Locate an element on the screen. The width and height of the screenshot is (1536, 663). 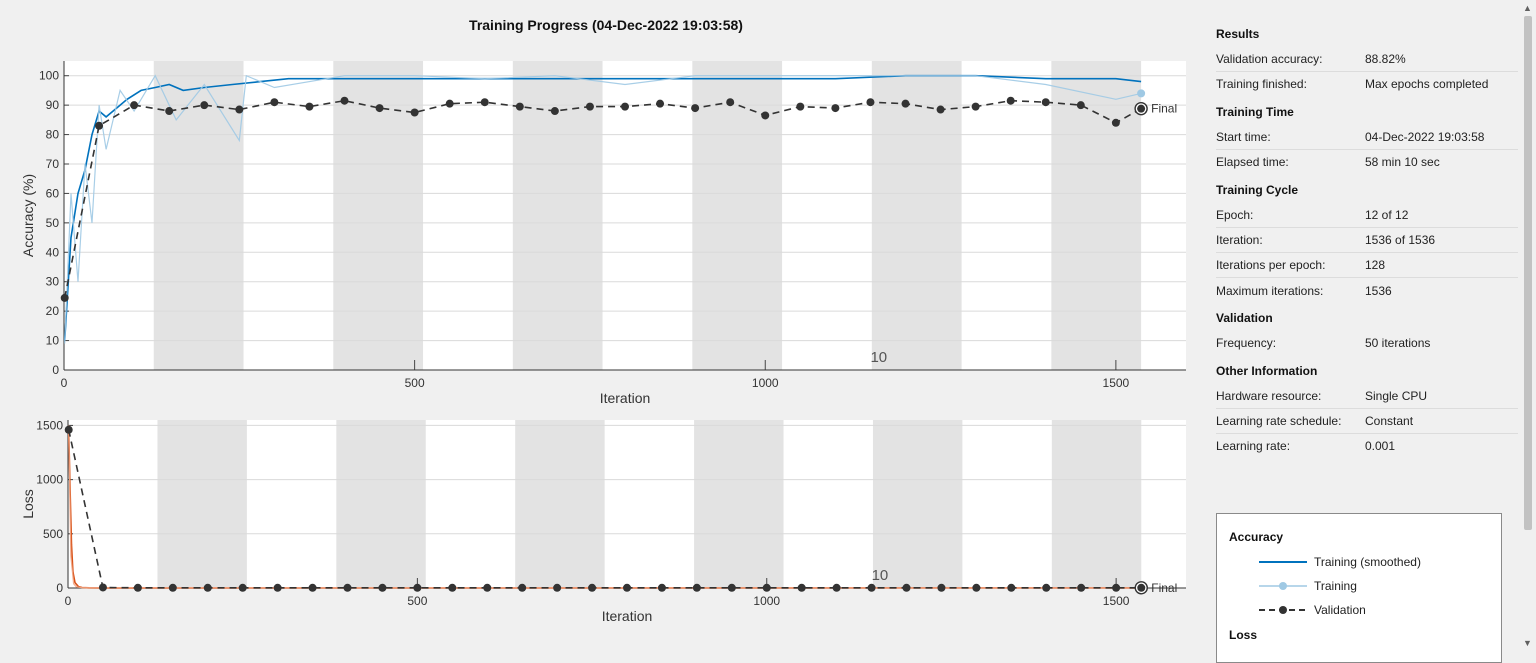
legend-loss-title: Loss is located at coordinates (1243, 635).